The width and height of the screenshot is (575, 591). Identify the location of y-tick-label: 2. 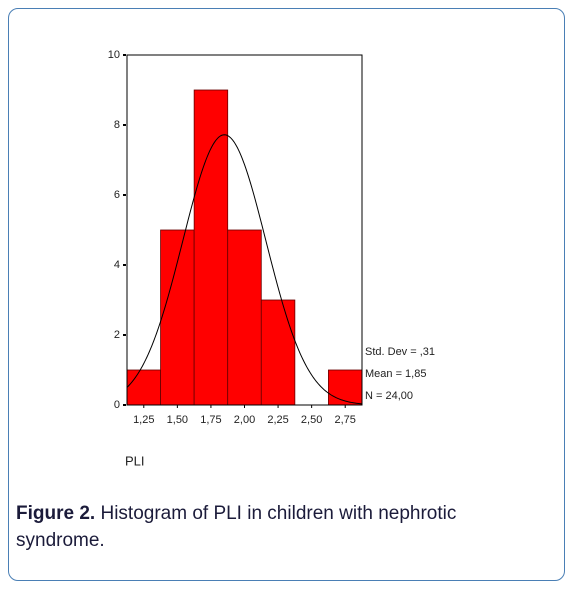
(117, 335).